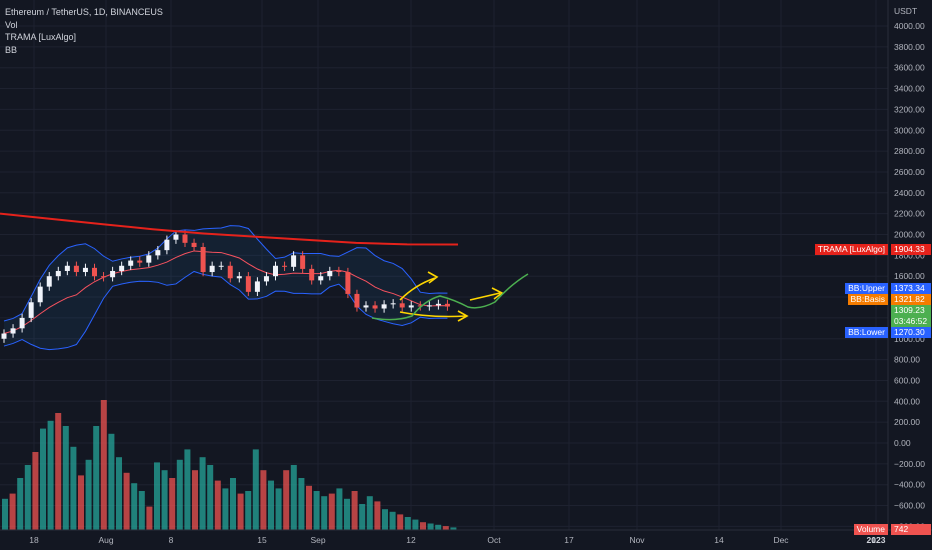 The width and height of the screenshot is (932, 550). I want to click on price-tick-label: 1000.00, so click(909, 339).